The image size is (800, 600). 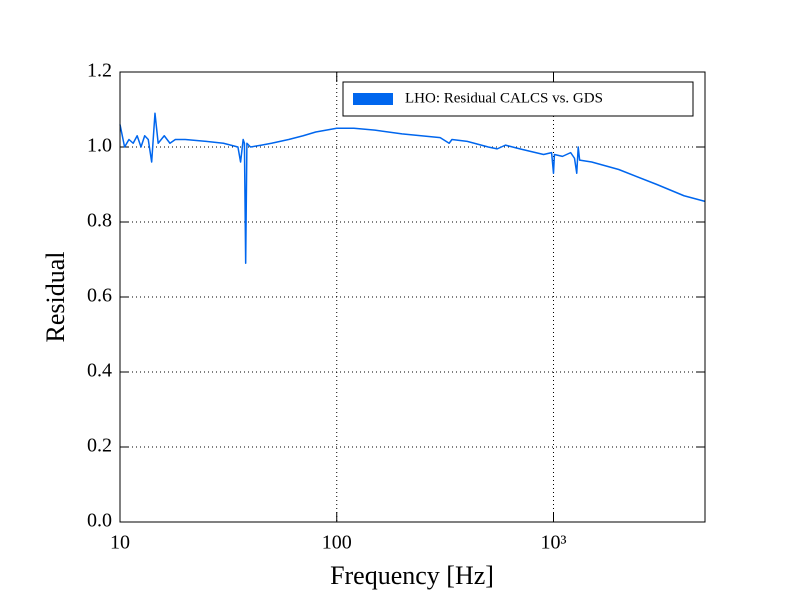 I want to click on x-tick-label: 10³, so click(x=553, y=543).